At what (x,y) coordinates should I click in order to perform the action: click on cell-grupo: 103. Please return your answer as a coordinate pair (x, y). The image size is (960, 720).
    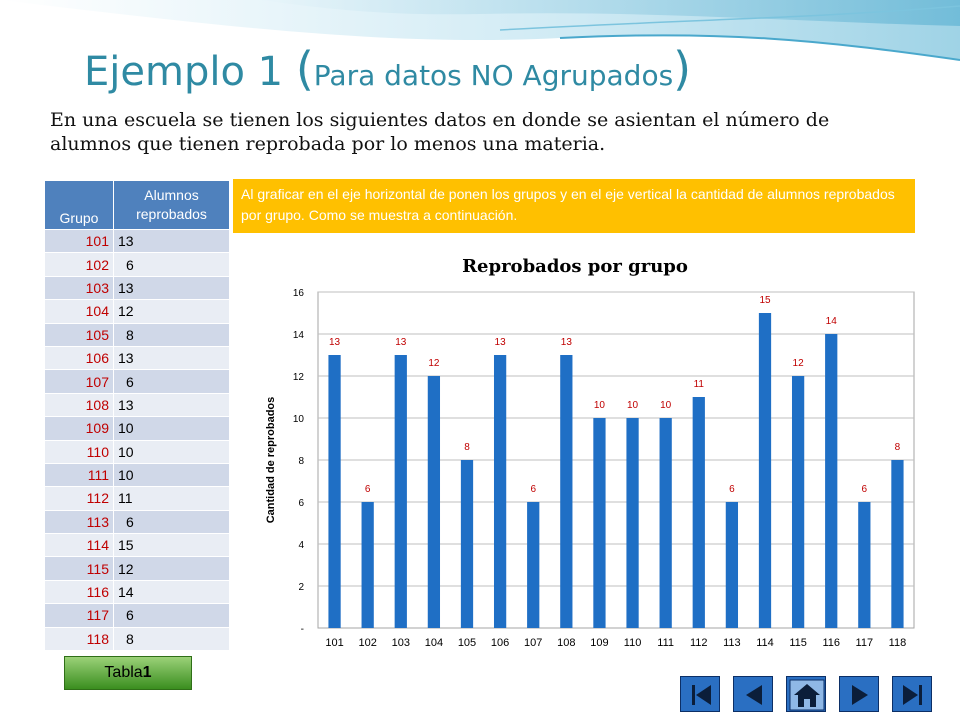
    Looking at the image, I should click on (79, 288).